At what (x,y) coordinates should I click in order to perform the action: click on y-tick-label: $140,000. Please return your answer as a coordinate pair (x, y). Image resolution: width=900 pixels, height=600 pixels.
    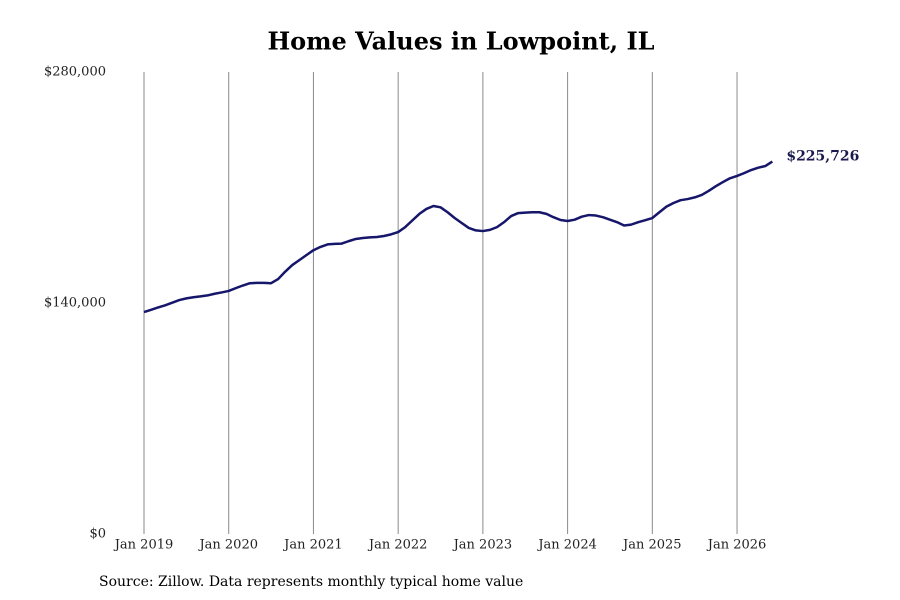
    Looking at the image, I should click on (75, 303).